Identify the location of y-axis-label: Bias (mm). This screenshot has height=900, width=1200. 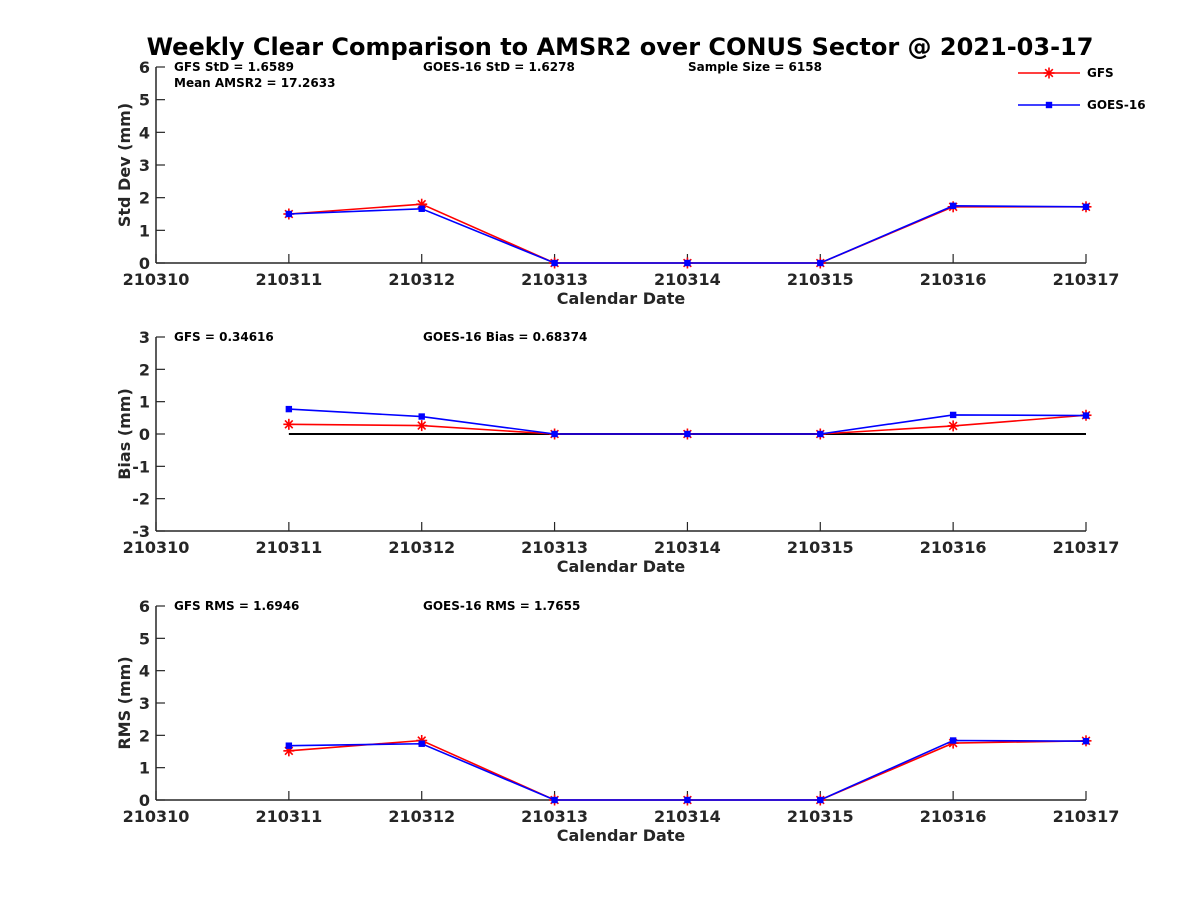
(124, 434).